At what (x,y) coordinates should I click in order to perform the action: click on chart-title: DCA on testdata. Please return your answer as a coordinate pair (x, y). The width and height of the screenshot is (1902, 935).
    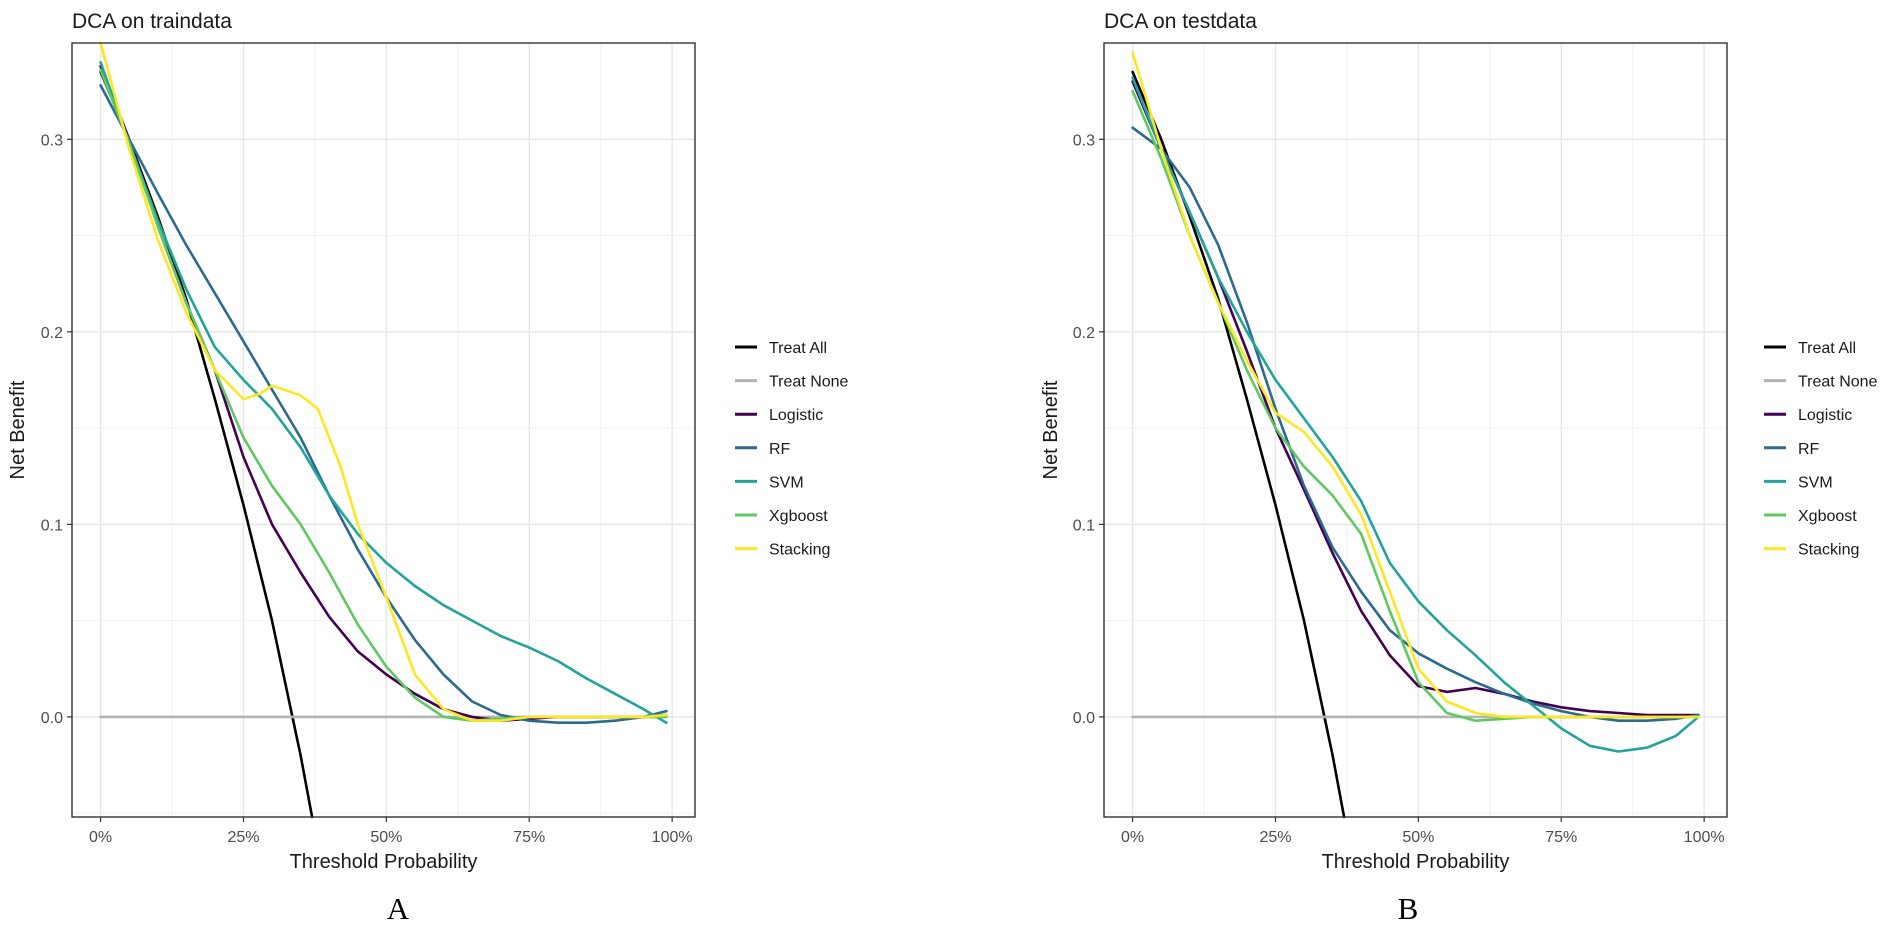
    Looking at the image, I should click on (1180, 21).